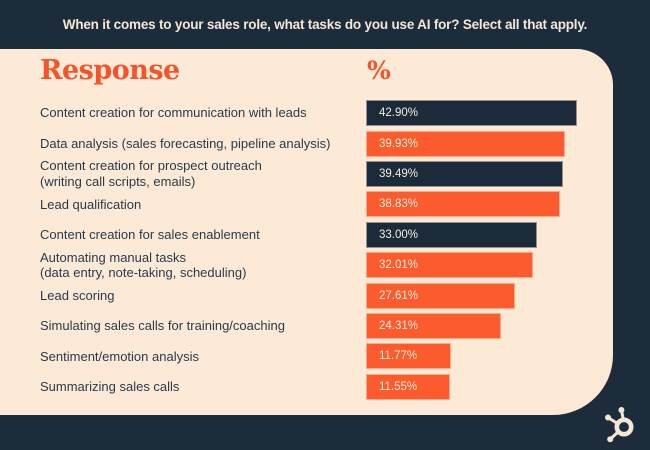 The image size is (650, 450). What do you see at coordinates (326, 74) in the screenshot?
I see `column-headers: Response %` at bounding box center [326, 74].